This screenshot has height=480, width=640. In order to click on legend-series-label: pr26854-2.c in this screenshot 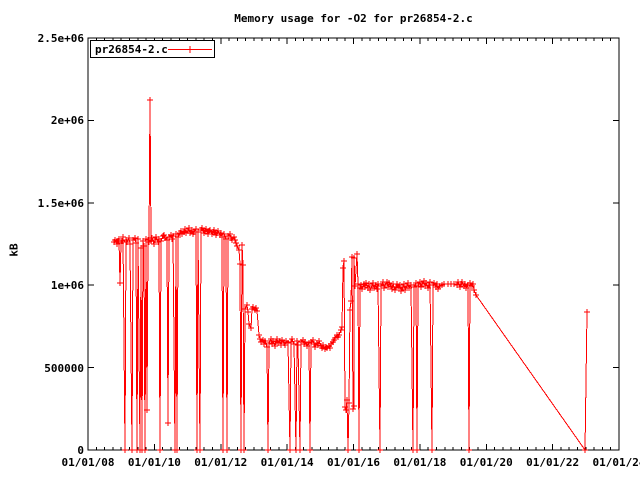, I will do `click(131, 49)`.